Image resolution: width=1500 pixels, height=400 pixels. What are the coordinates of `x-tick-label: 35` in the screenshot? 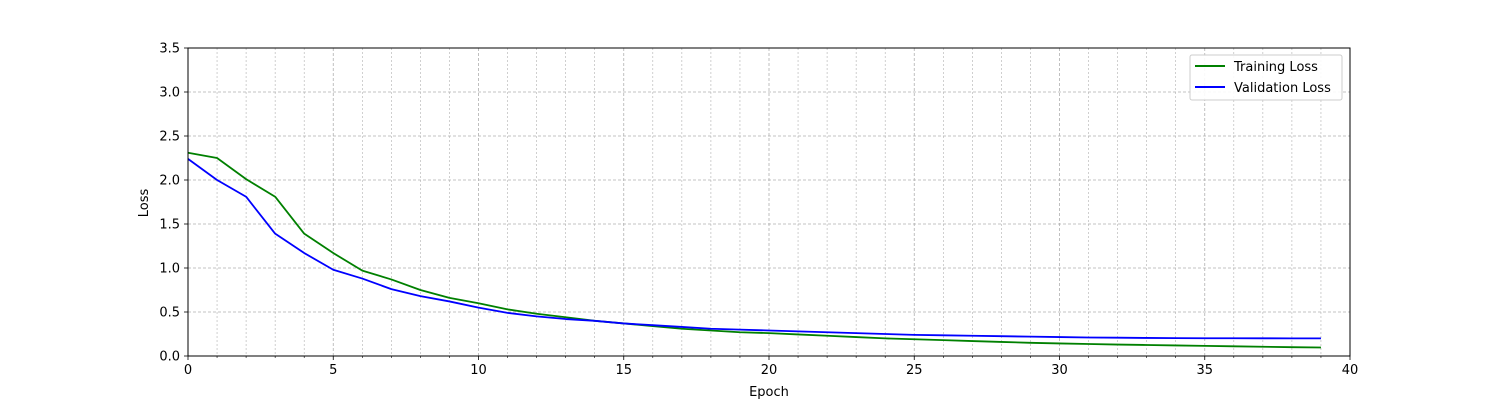 It's located at (1204, 370).